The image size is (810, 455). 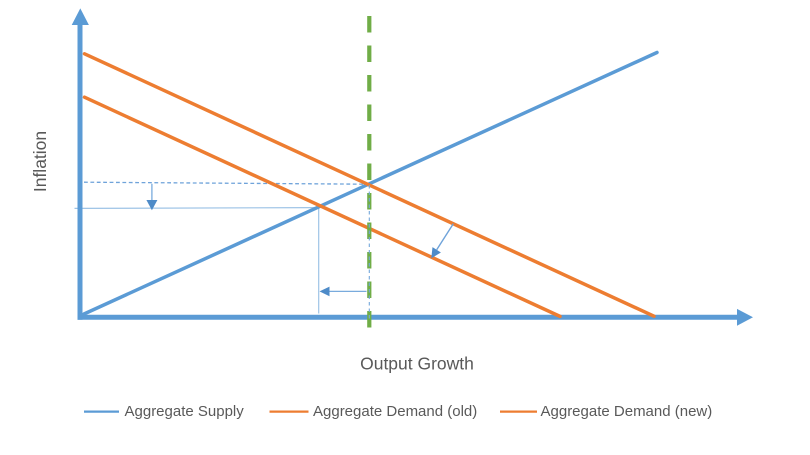 What do you see at coordinates (185, 411) in the screenshot?
I see `svg-text: Aggregate Supply` at bounding box center [185, 411].